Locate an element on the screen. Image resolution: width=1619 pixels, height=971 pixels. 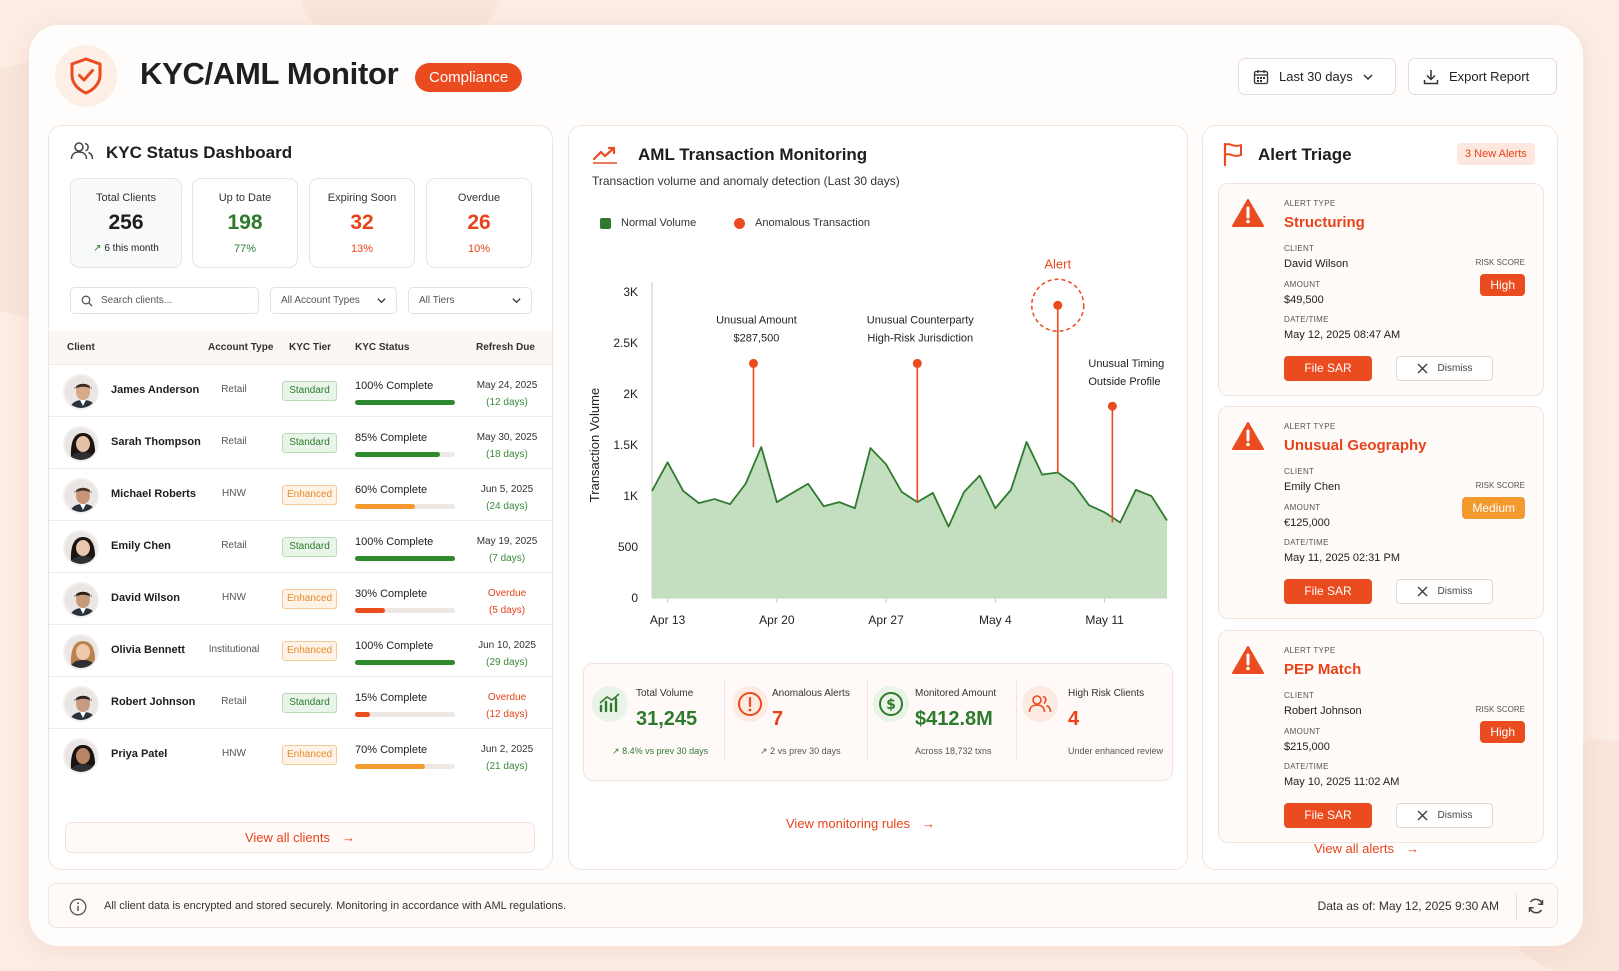
export-report-button: Export Report is located at coordinates (1482, 76).